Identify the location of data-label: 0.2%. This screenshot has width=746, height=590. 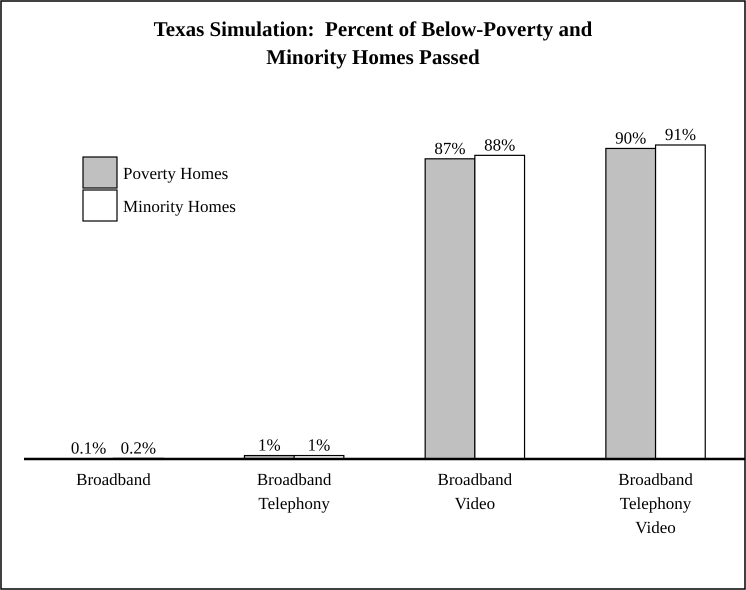
(138, 448).